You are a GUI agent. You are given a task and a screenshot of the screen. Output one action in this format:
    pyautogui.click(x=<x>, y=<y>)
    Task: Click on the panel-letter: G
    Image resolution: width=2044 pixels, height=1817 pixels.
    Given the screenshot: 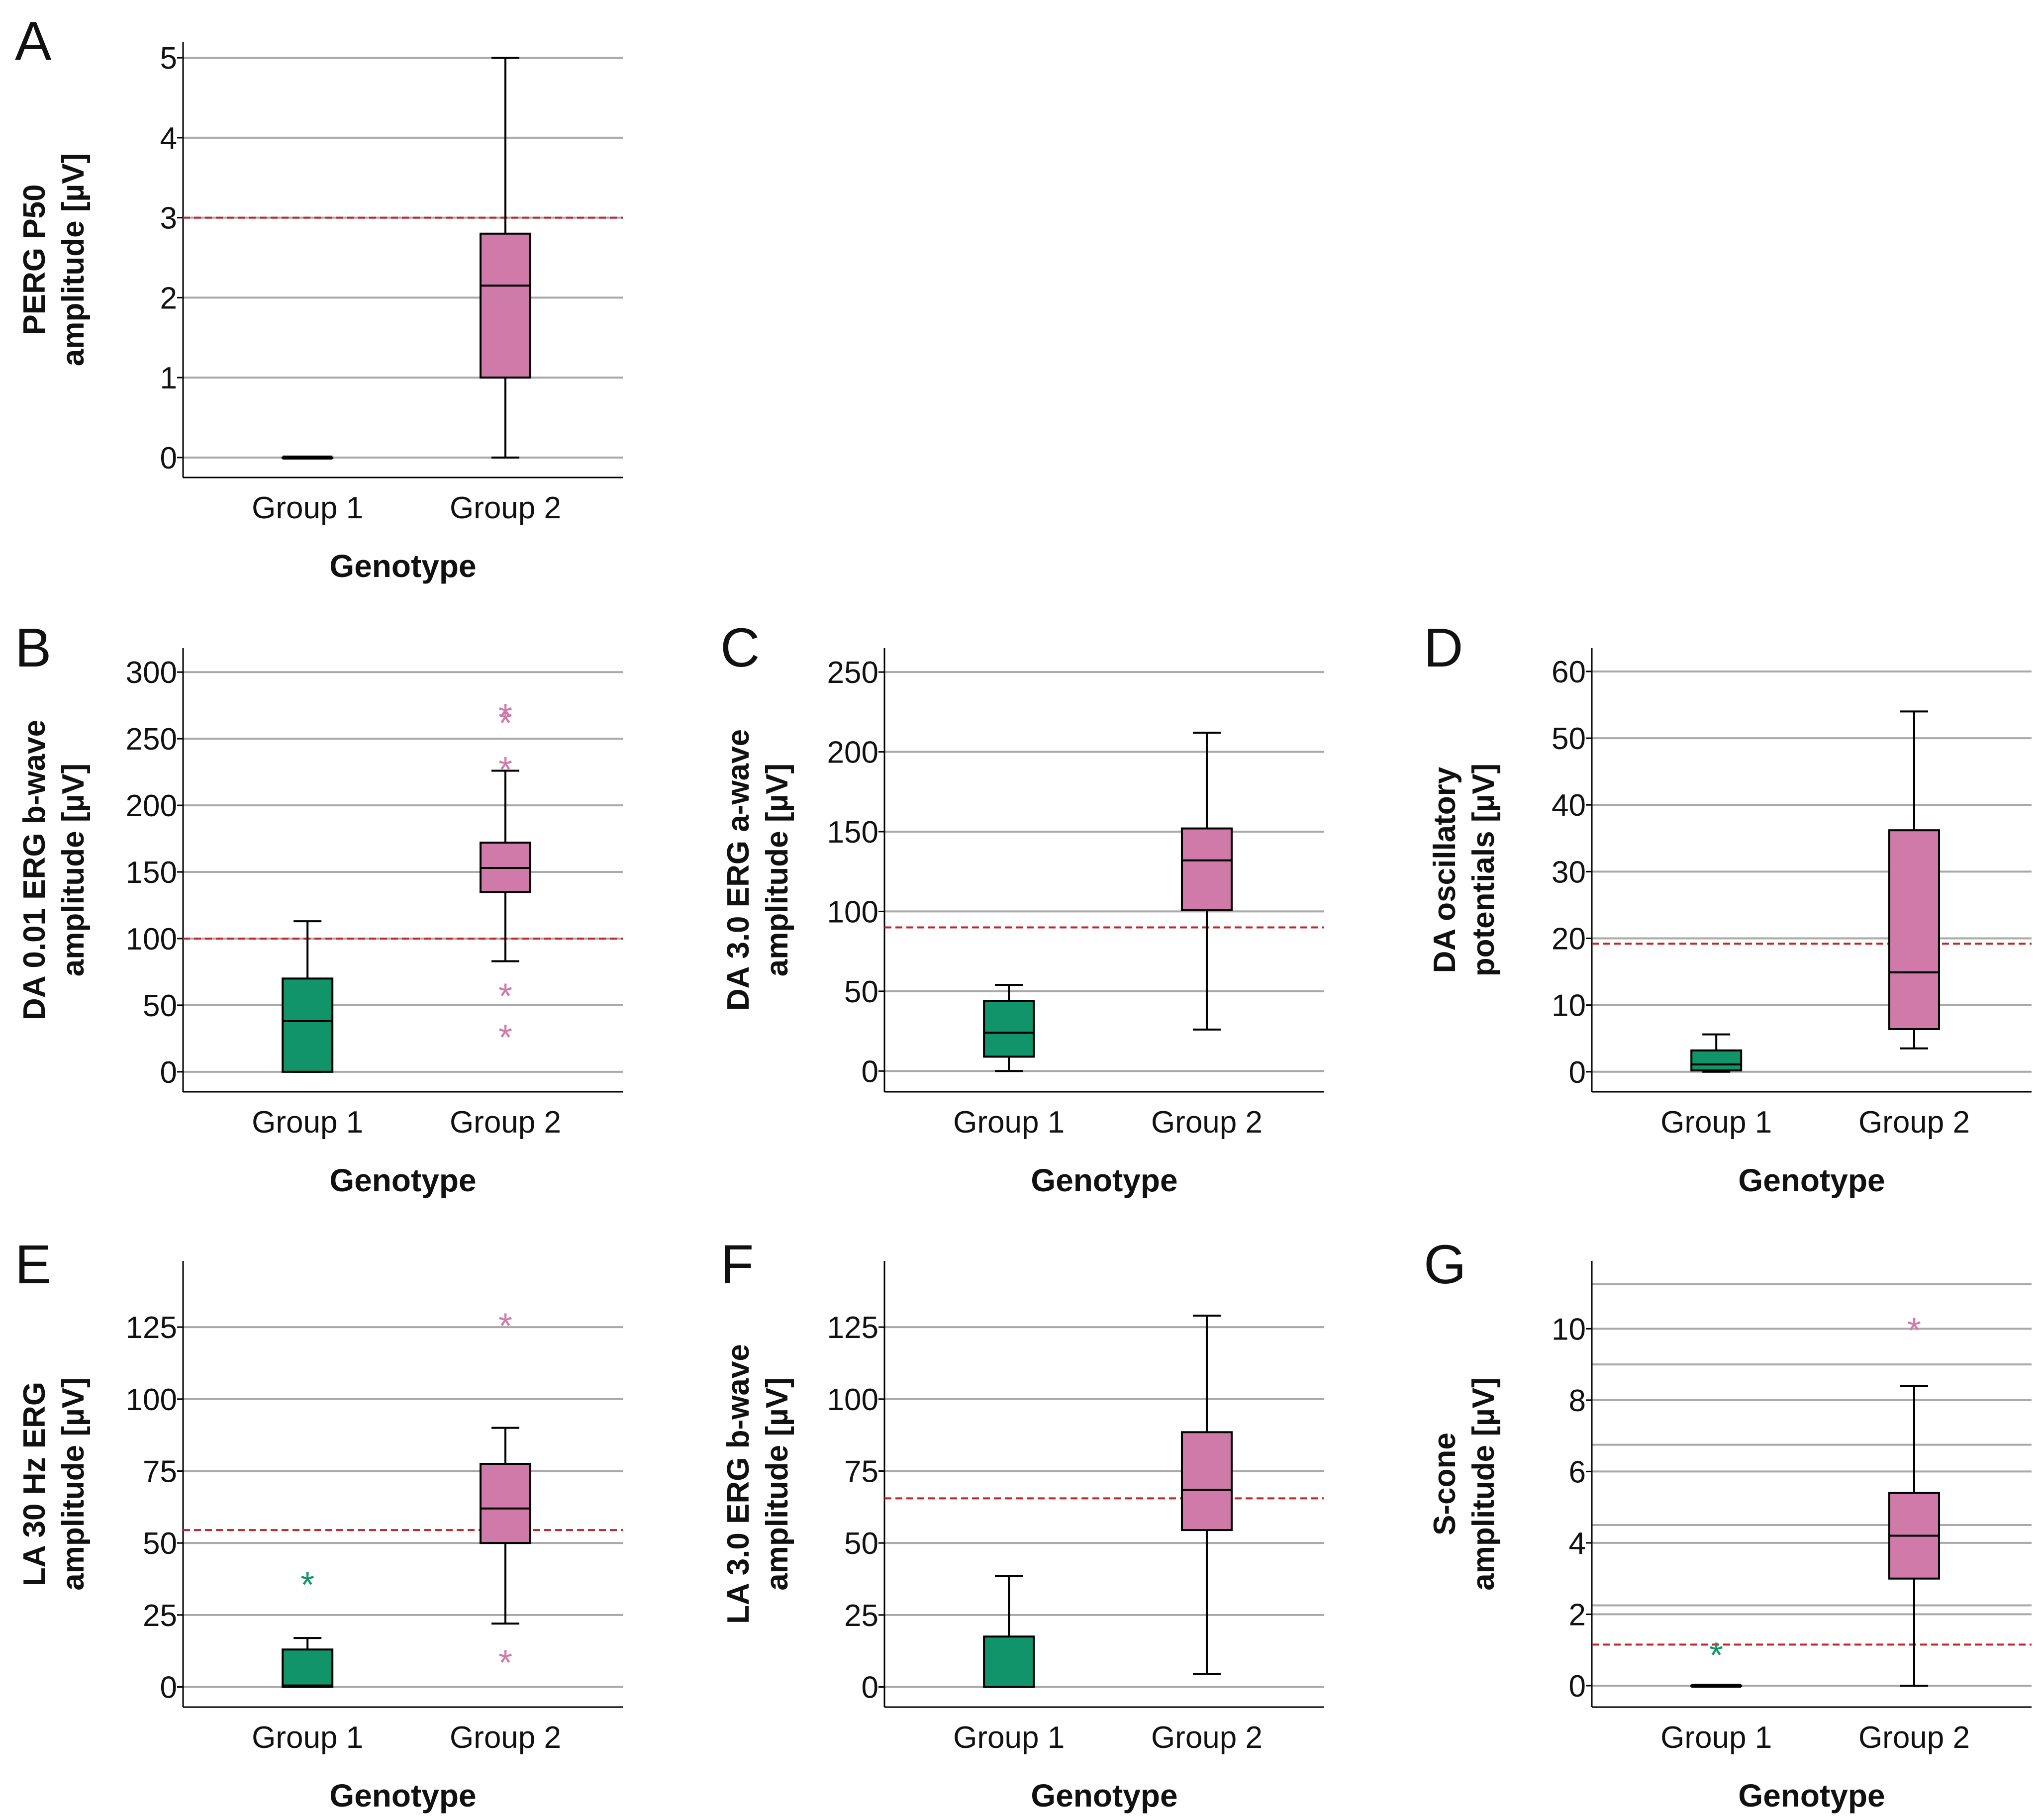 What is the action you would take?
    pyautogui.click(x=1445, y=1264)
    